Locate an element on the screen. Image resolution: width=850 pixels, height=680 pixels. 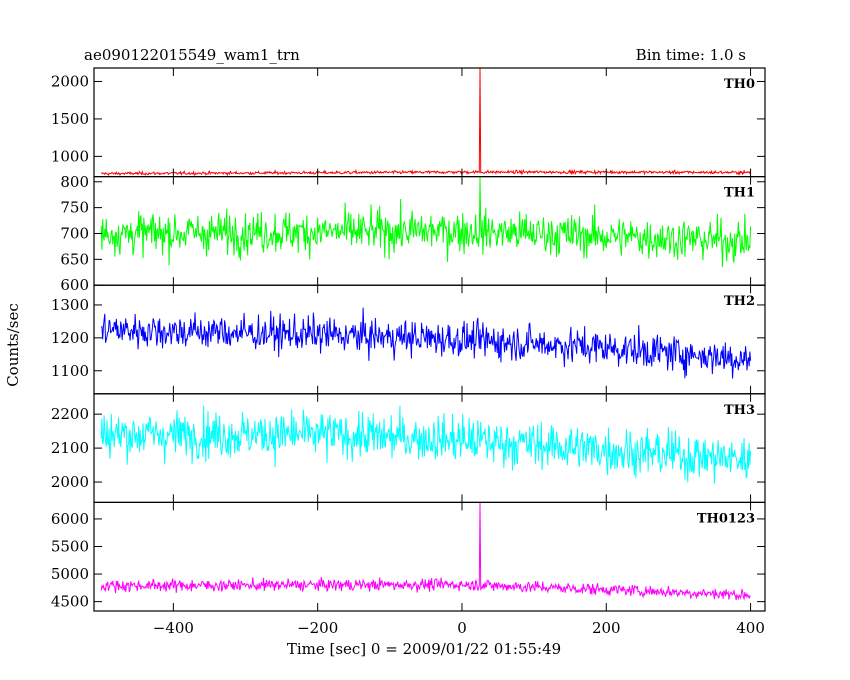
panel-th1: 600 650 700 750 800 TH1 is located at coordinates (413, 233).